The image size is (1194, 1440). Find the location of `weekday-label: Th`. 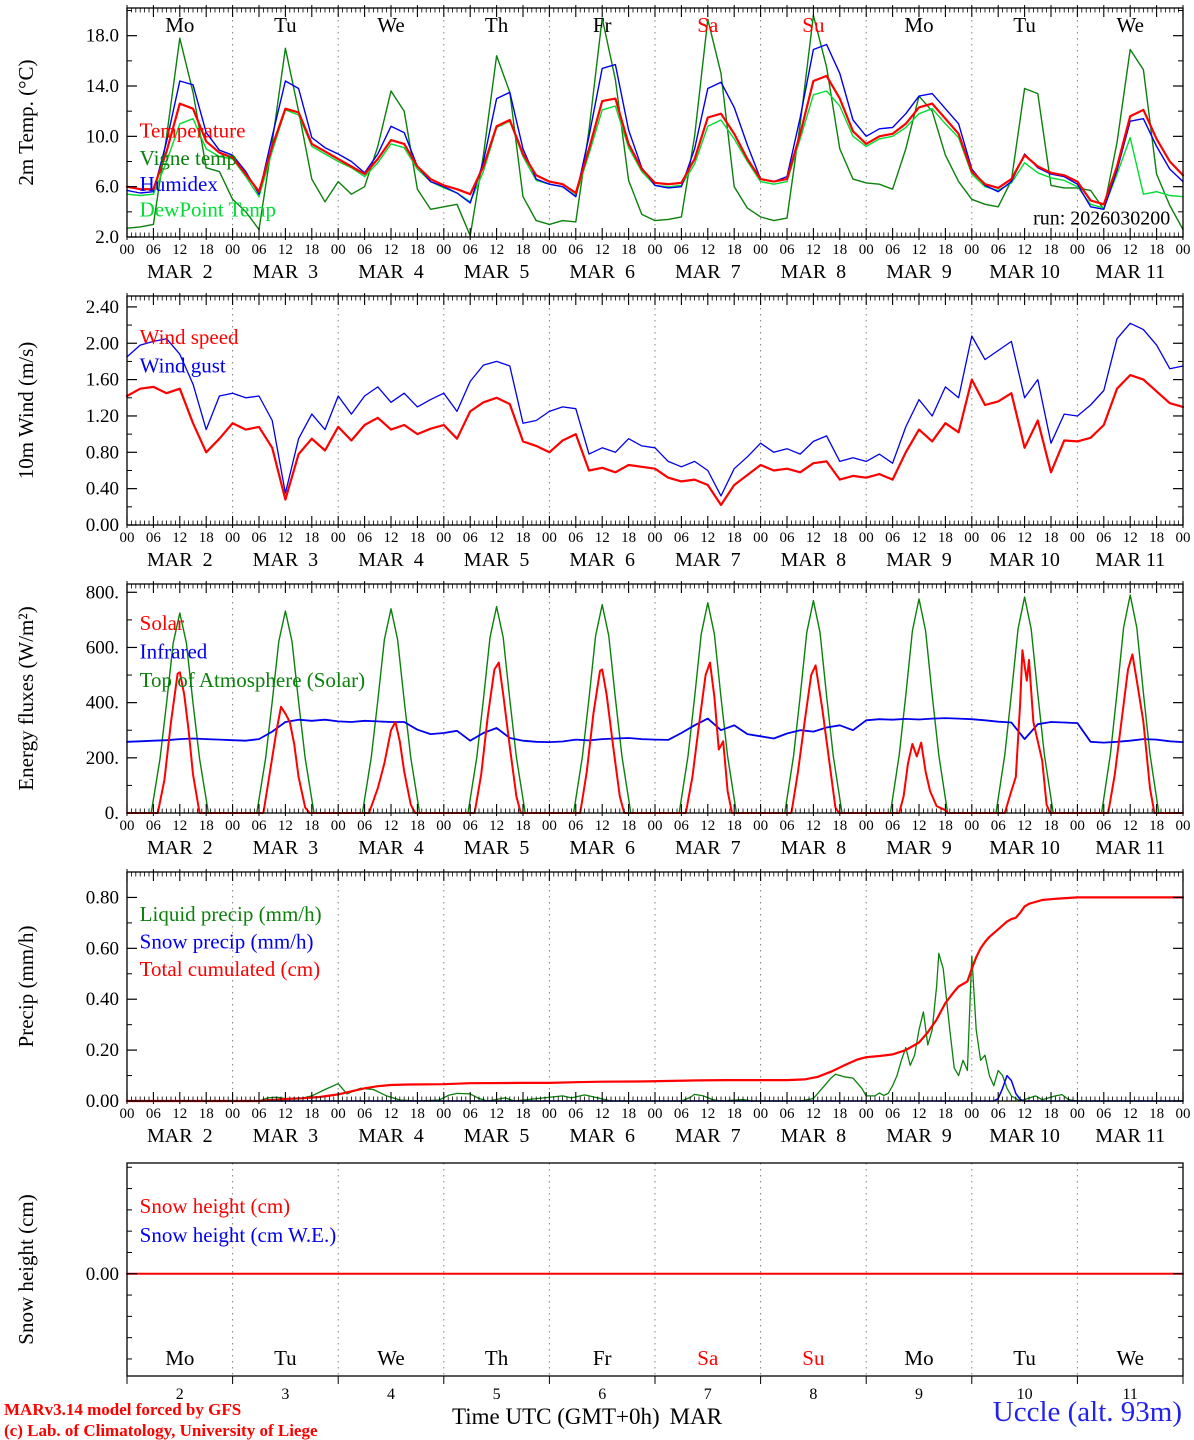

weekday-label: Th is located at coordinates (497, 1358).